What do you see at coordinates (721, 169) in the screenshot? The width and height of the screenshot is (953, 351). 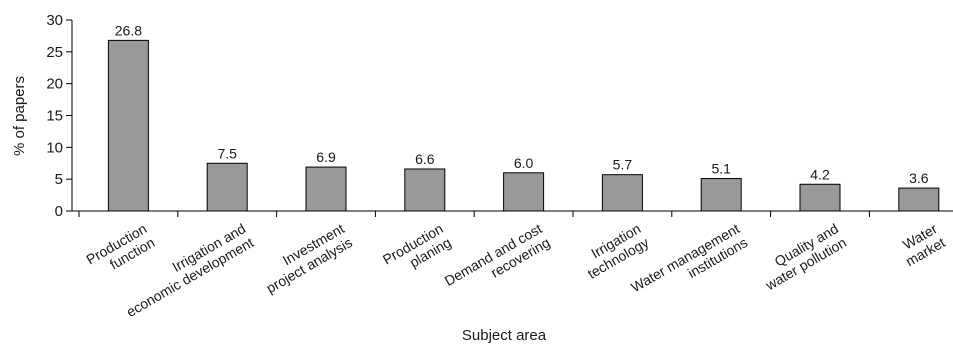 I see `data-label: 5.1` at bounding box center [721, 169].